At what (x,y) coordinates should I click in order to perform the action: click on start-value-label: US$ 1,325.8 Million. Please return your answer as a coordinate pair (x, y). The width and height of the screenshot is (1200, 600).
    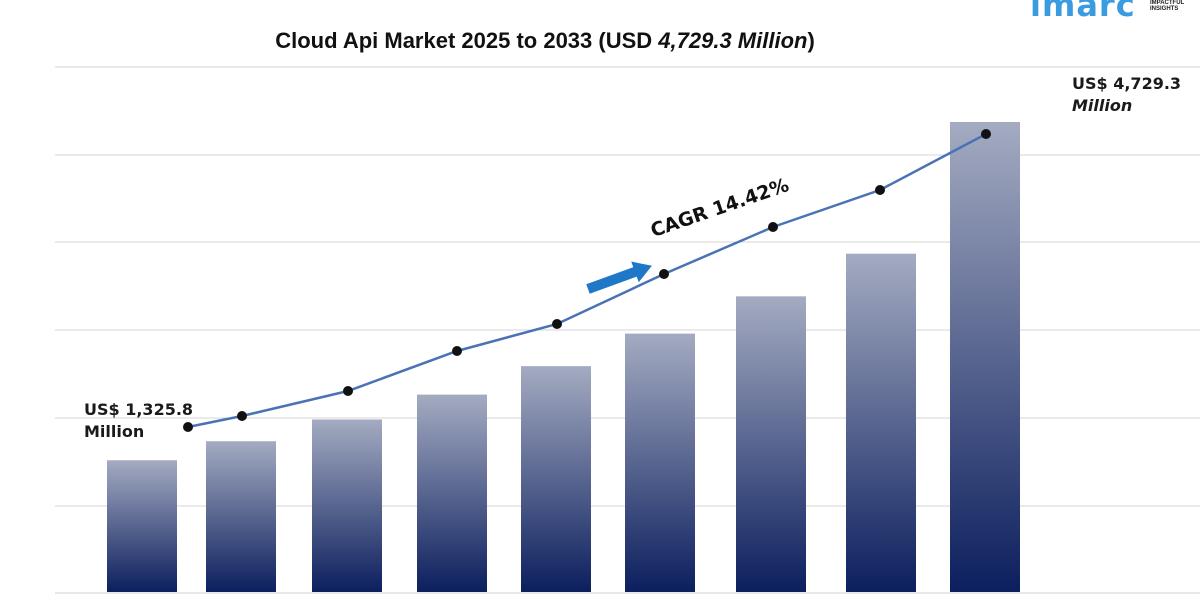
    Looking at the image, I should click on (138, 421).